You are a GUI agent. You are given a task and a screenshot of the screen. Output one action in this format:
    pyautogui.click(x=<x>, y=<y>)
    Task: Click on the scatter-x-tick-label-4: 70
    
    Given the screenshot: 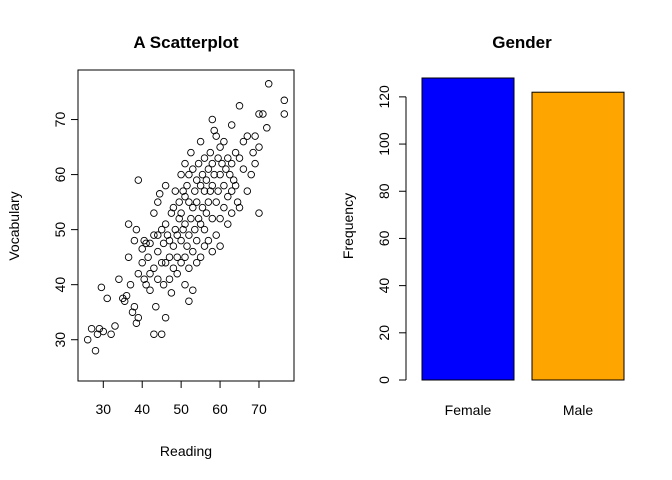 What is the action you would take?
    pyautogui.click(x=259, y=409)
    